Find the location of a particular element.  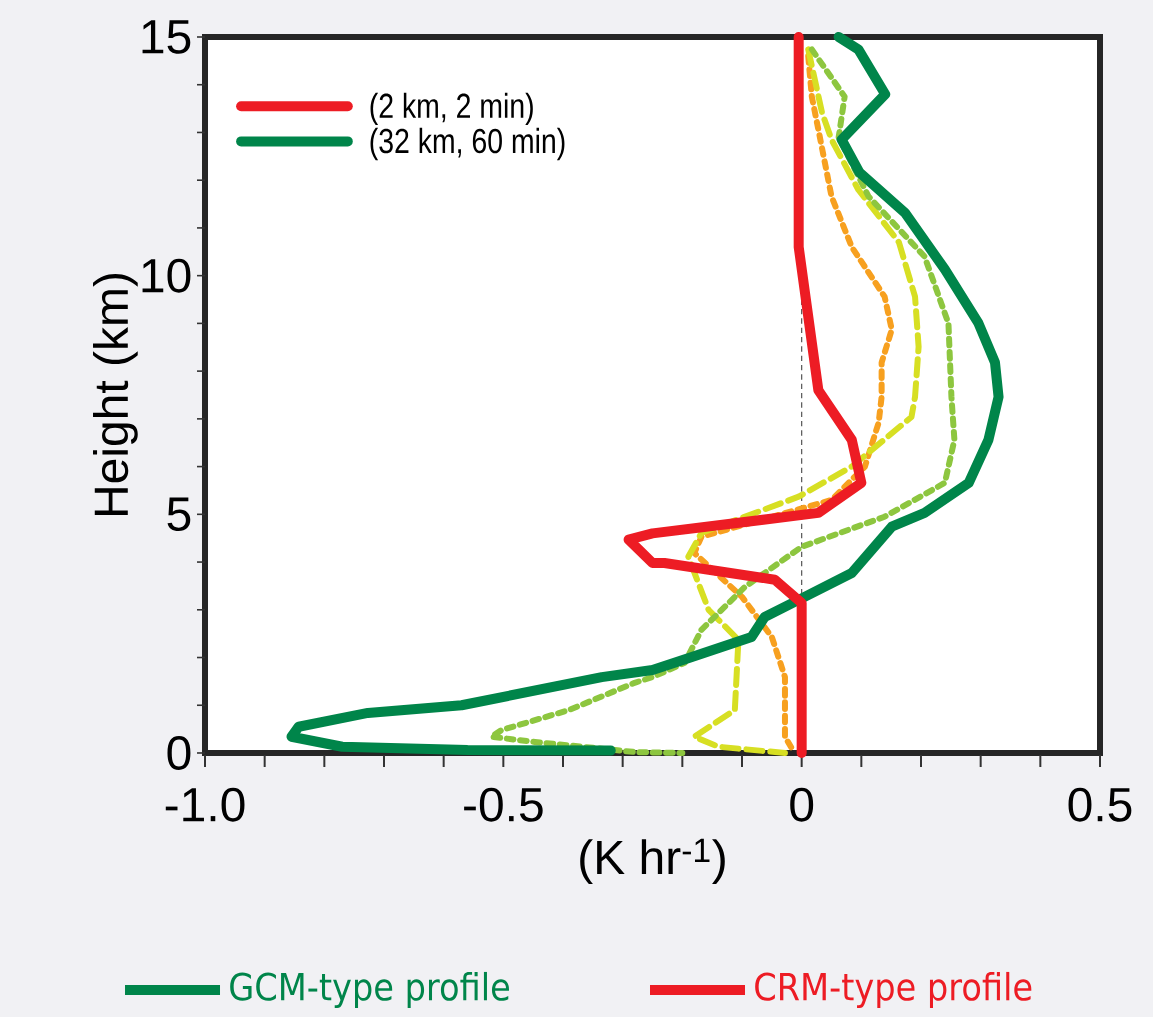

y-tick-label: 0 is located at coordinates (179, 753).